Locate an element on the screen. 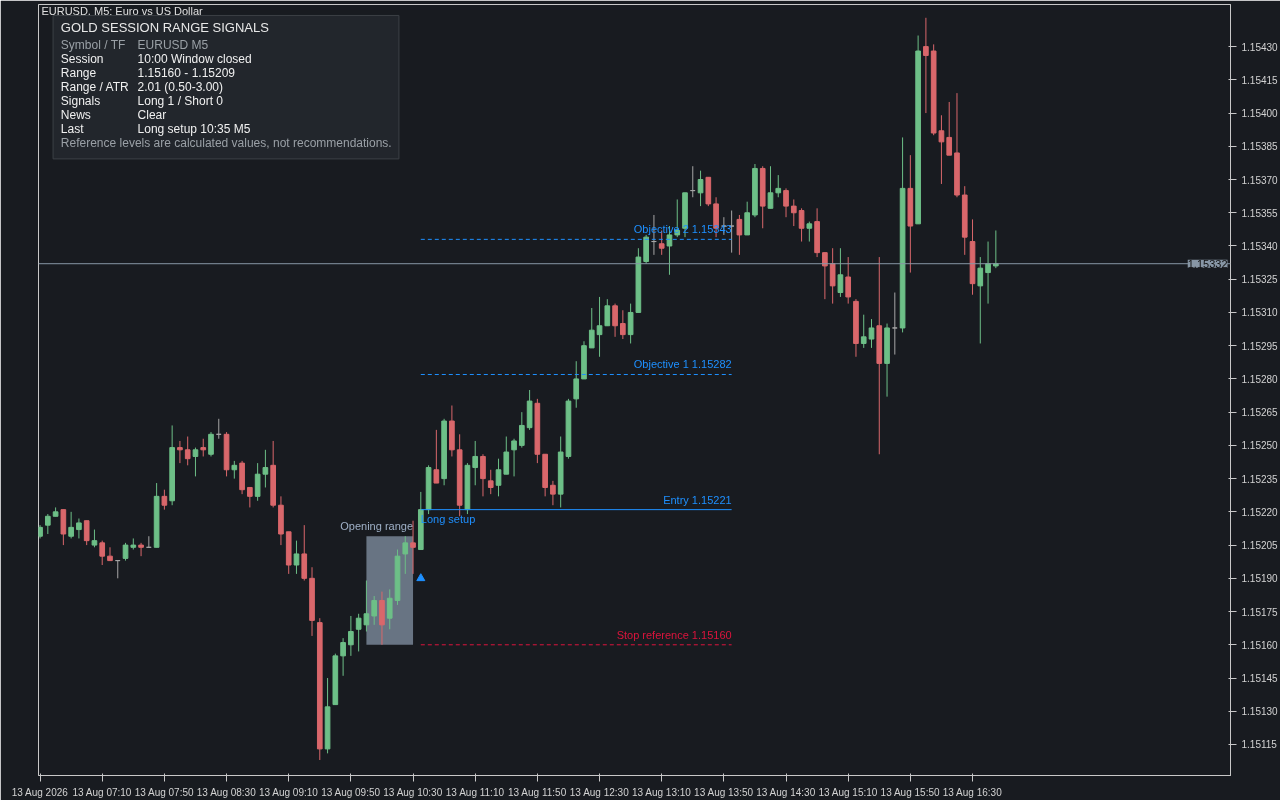 The height and width of the screenshot is (800, 1280). annotation: GOLD SESSION RANGE SIGNALS is located at coordinates (165, 27).